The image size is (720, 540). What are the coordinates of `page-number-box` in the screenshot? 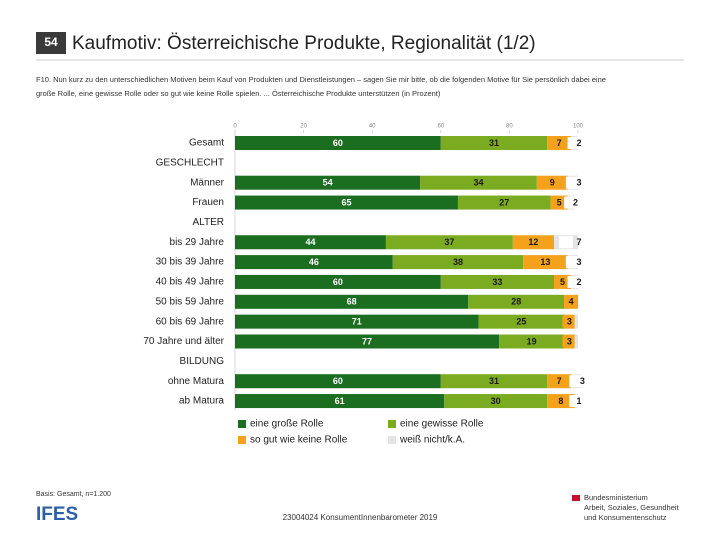 It's located at (51, 43).